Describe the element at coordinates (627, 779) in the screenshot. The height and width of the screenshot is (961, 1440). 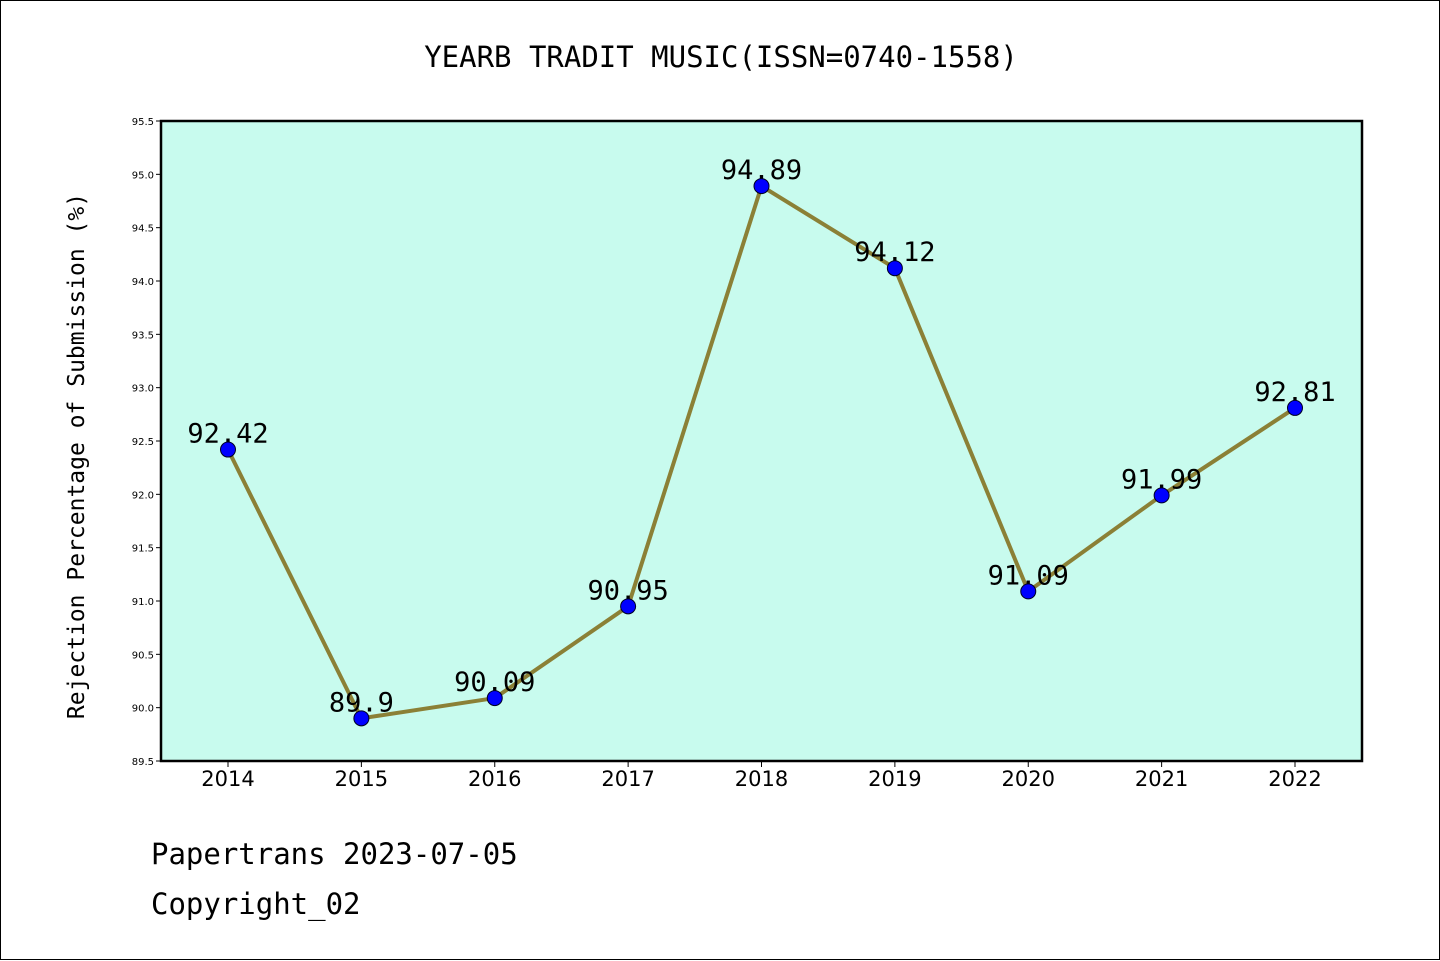
I see `x-tick-label: 2017` at that location.